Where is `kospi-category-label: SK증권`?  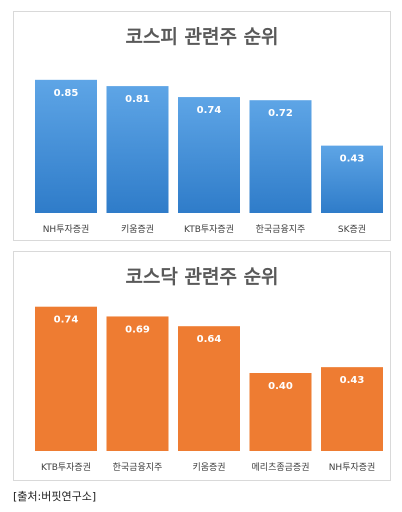
kospi-category-label: SK증권 is located at coordinates (352, 229).